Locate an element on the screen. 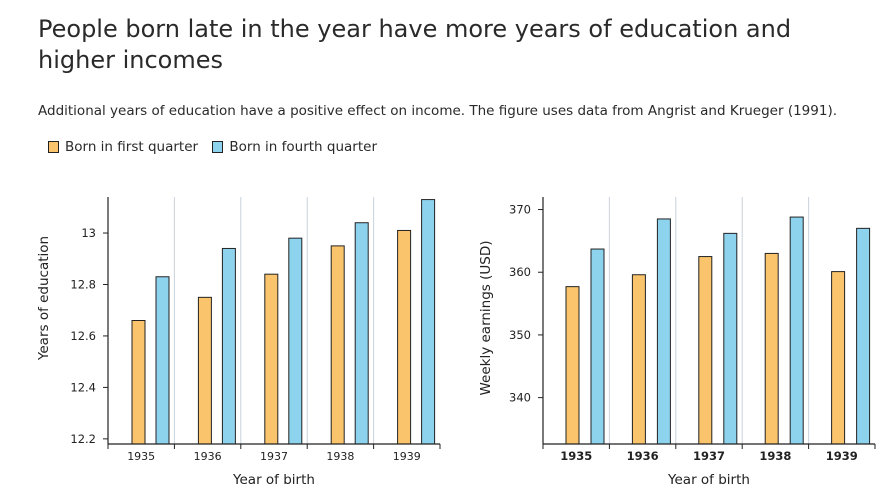 The width and height of the screenshot is (891, 503). education-x-tick-label: 1936 is located at coordinates (208, 456).